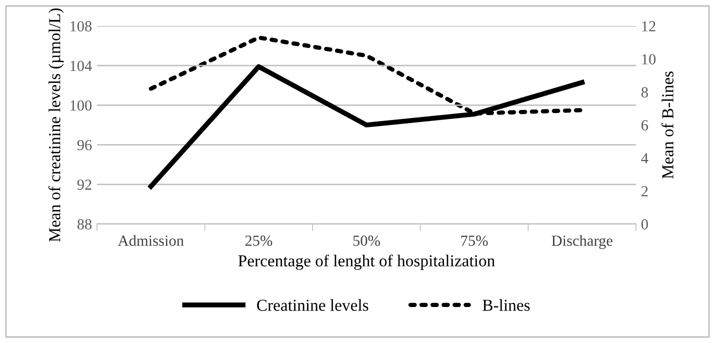  Describe the element at coordinates (81, 105) in the screenshot. I see `y-tick-label: 100` at that location.